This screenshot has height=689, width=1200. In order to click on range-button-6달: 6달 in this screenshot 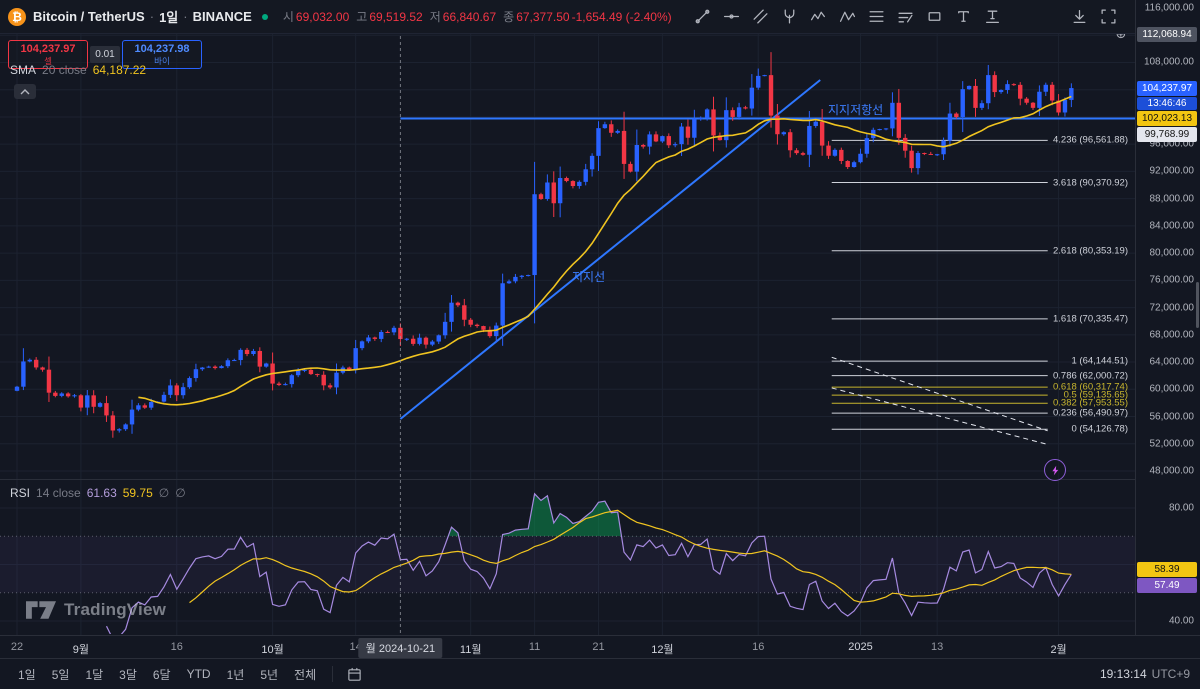, I will do `click(162, 674)`.